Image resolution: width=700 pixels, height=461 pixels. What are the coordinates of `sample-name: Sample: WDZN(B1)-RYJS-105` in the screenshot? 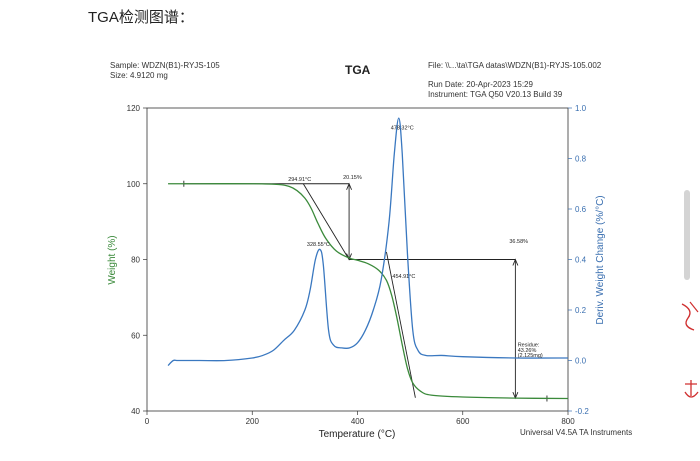 It's located at (165, 65).